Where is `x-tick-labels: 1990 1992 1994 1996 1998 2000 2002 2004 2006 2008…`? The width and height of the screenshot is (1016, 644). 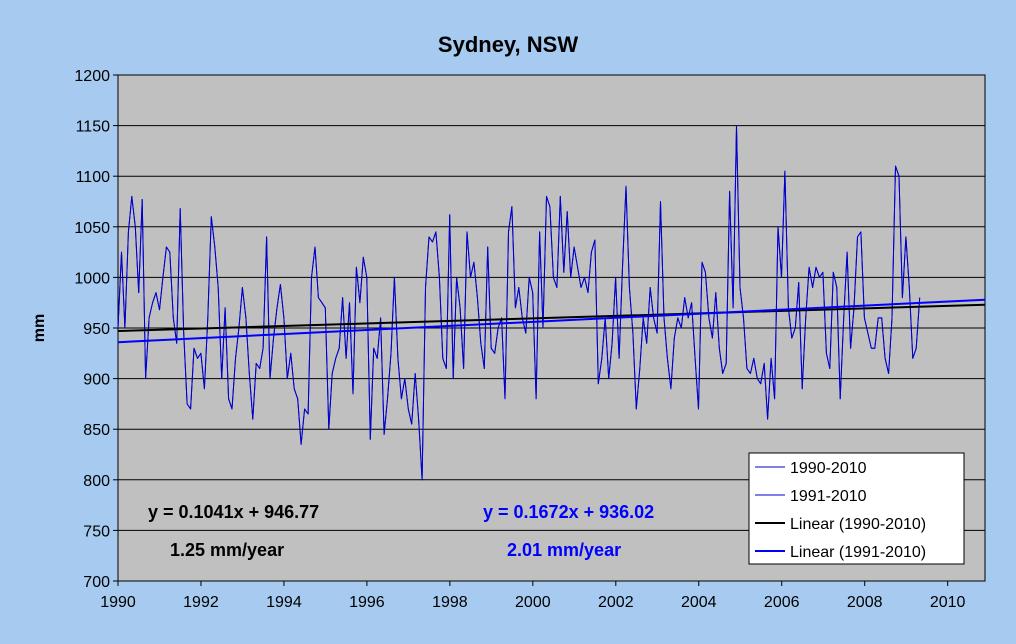
x-tick-labels: 1990 1992 1994 1996 1998 2000 2002 2004 2006 2008… is located at coordinates (533, 596).